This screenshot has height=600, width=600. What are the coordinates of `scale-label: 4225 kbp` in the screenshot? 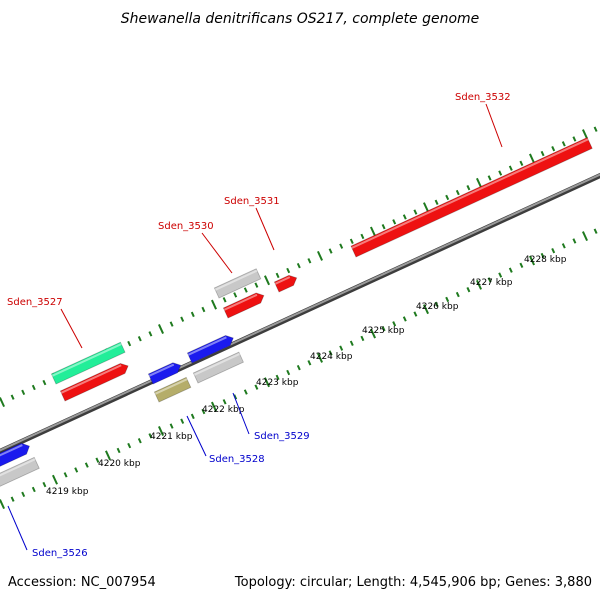 It's located at (383, 331).